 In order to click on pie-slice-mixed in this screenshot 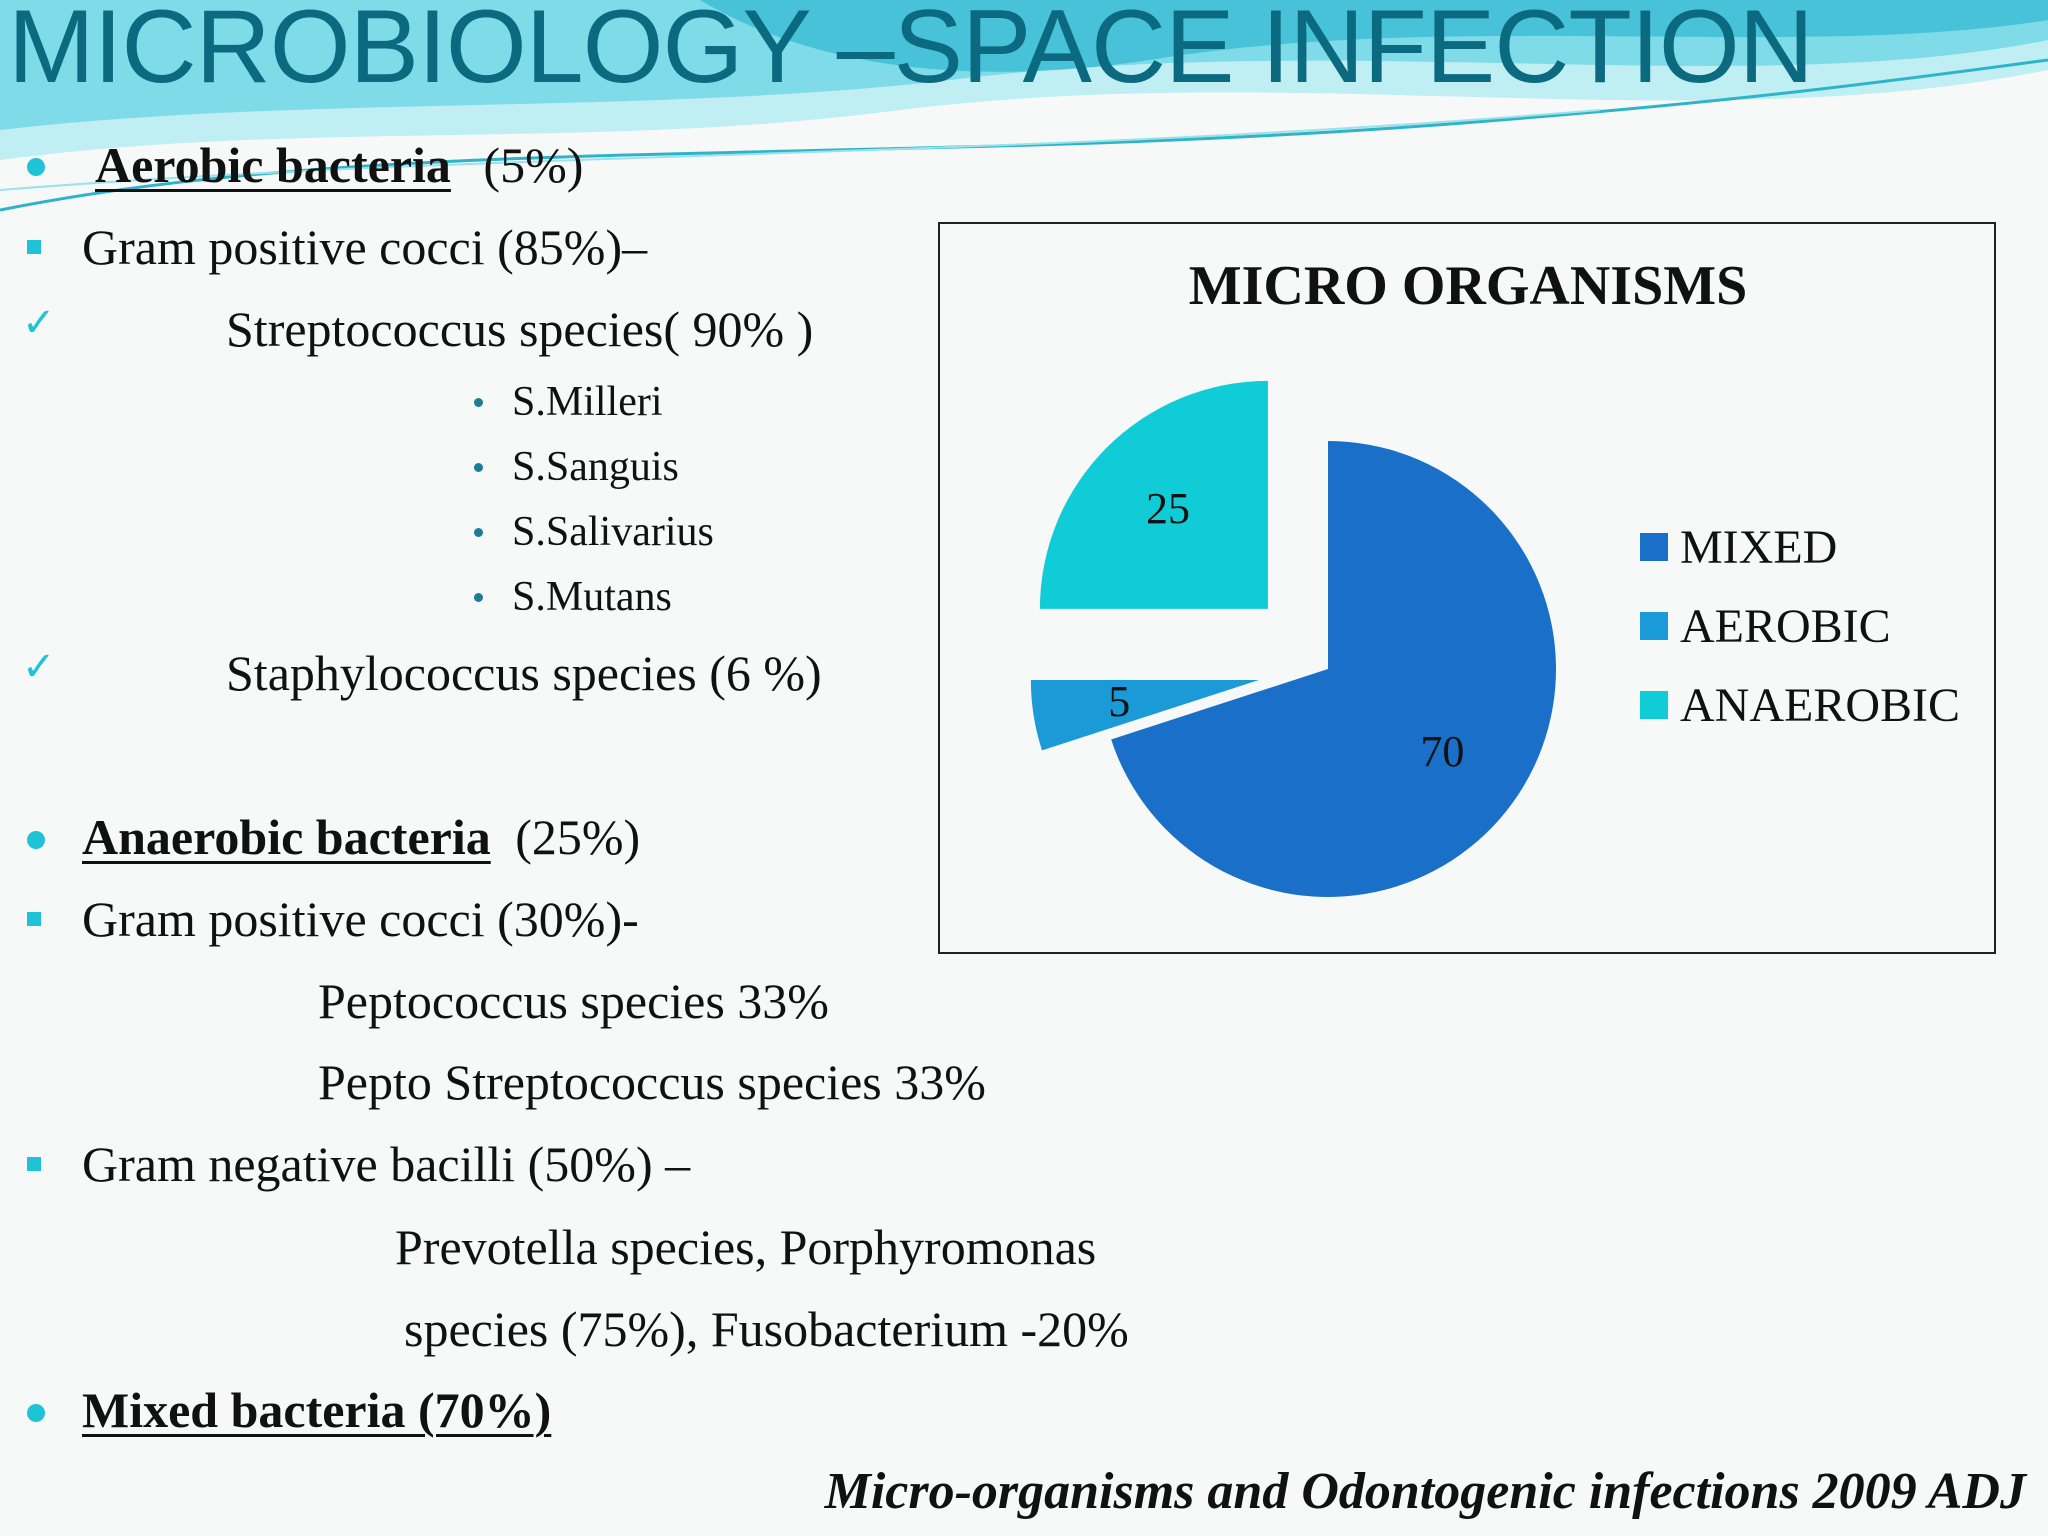, I will do `click(1333, 669)`.